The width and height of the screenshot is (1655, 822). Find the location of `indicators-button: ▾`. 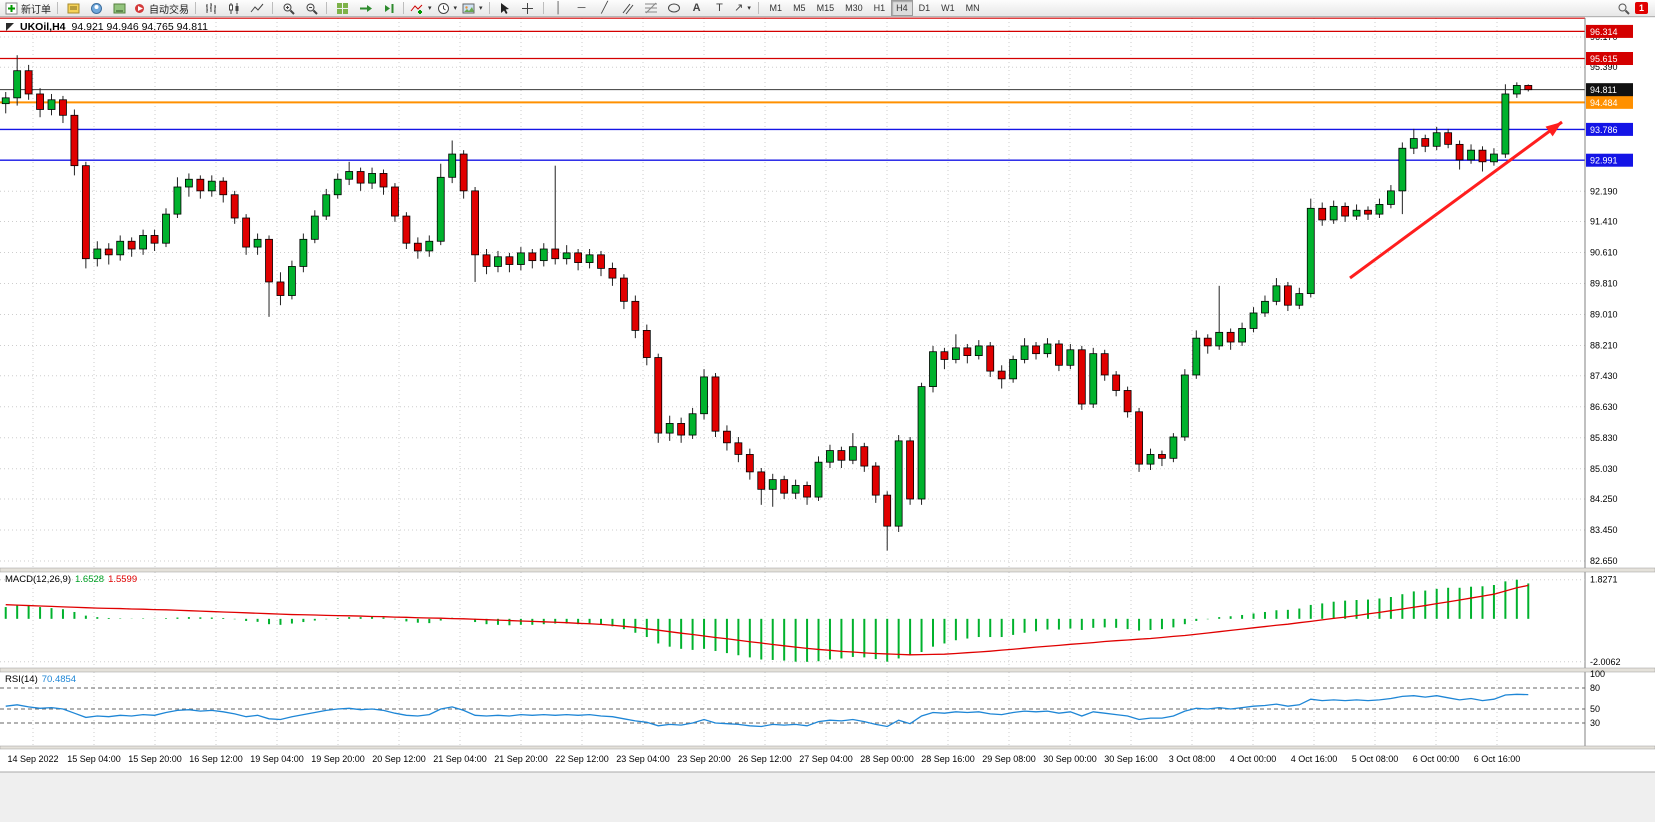

indicators-button: ▾ is located at coordinates (421, 8).